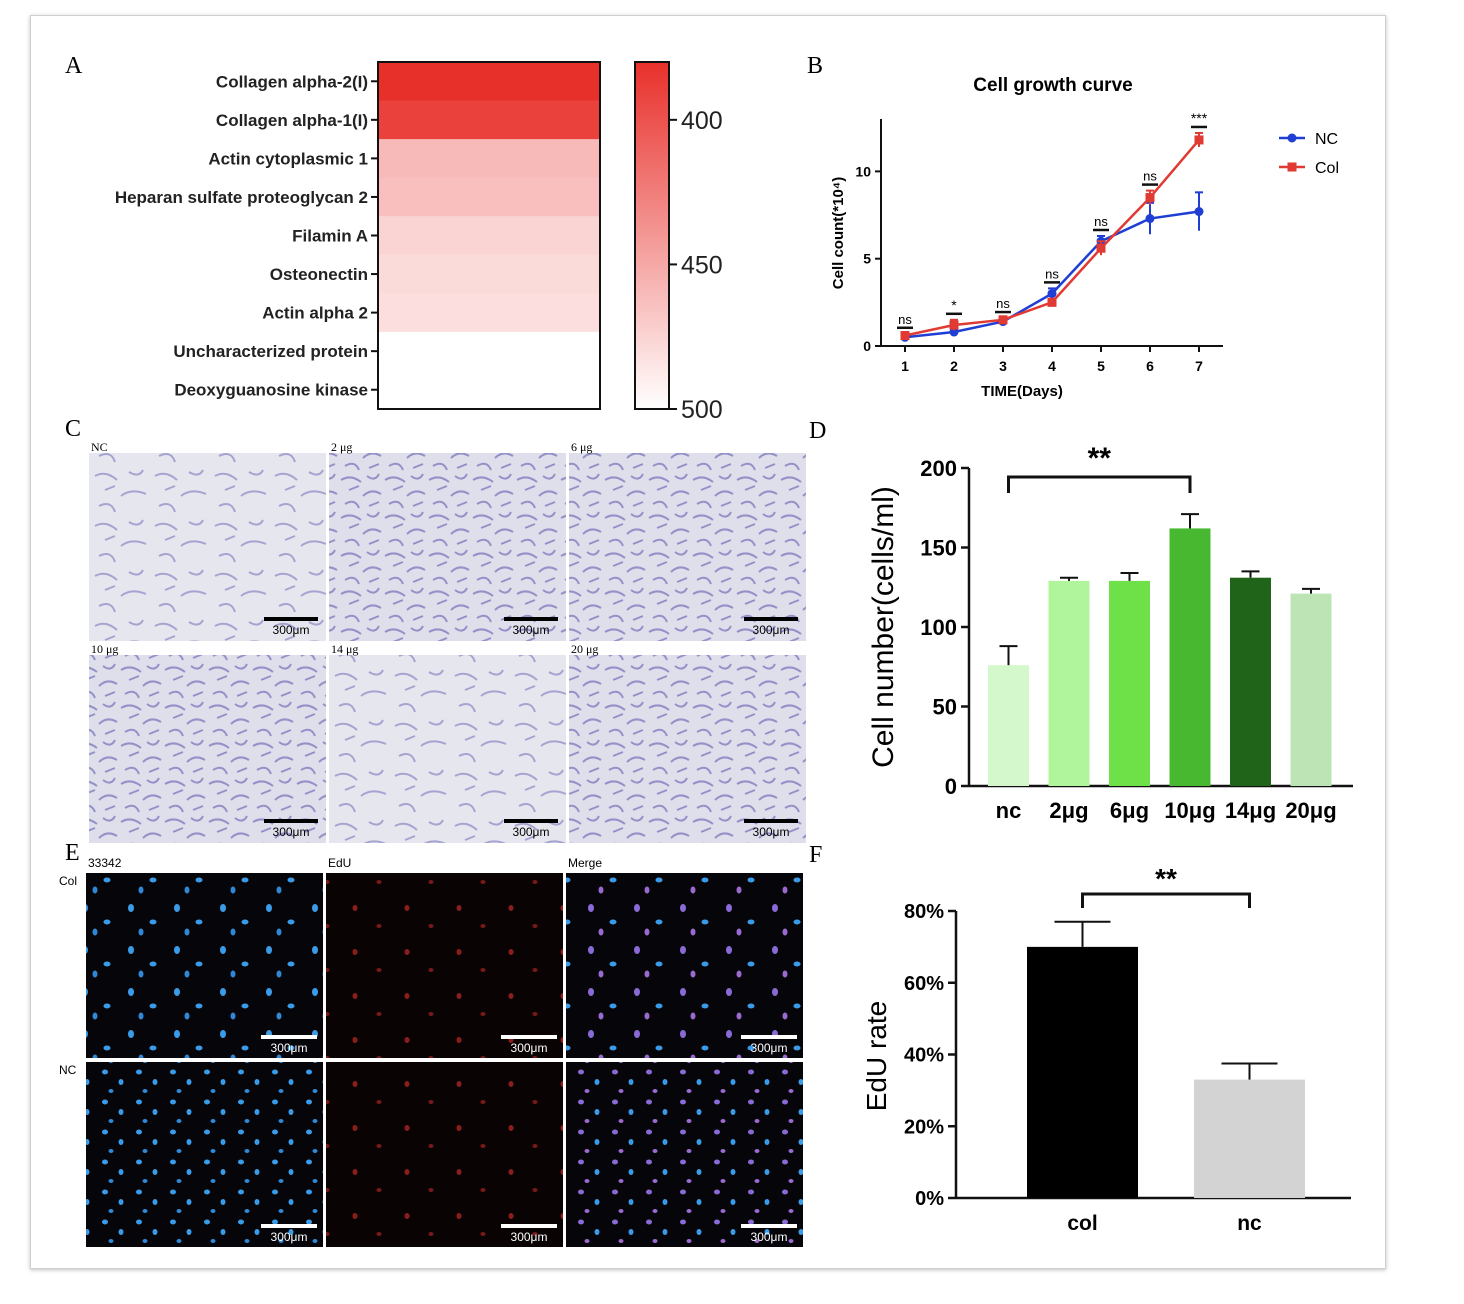 This screenshot has width=1464, height=1304. What do you see at coordinates (1099, 484) in the screenshot?
I see `d-significance-bracket` at bounding box center [1099, 484].